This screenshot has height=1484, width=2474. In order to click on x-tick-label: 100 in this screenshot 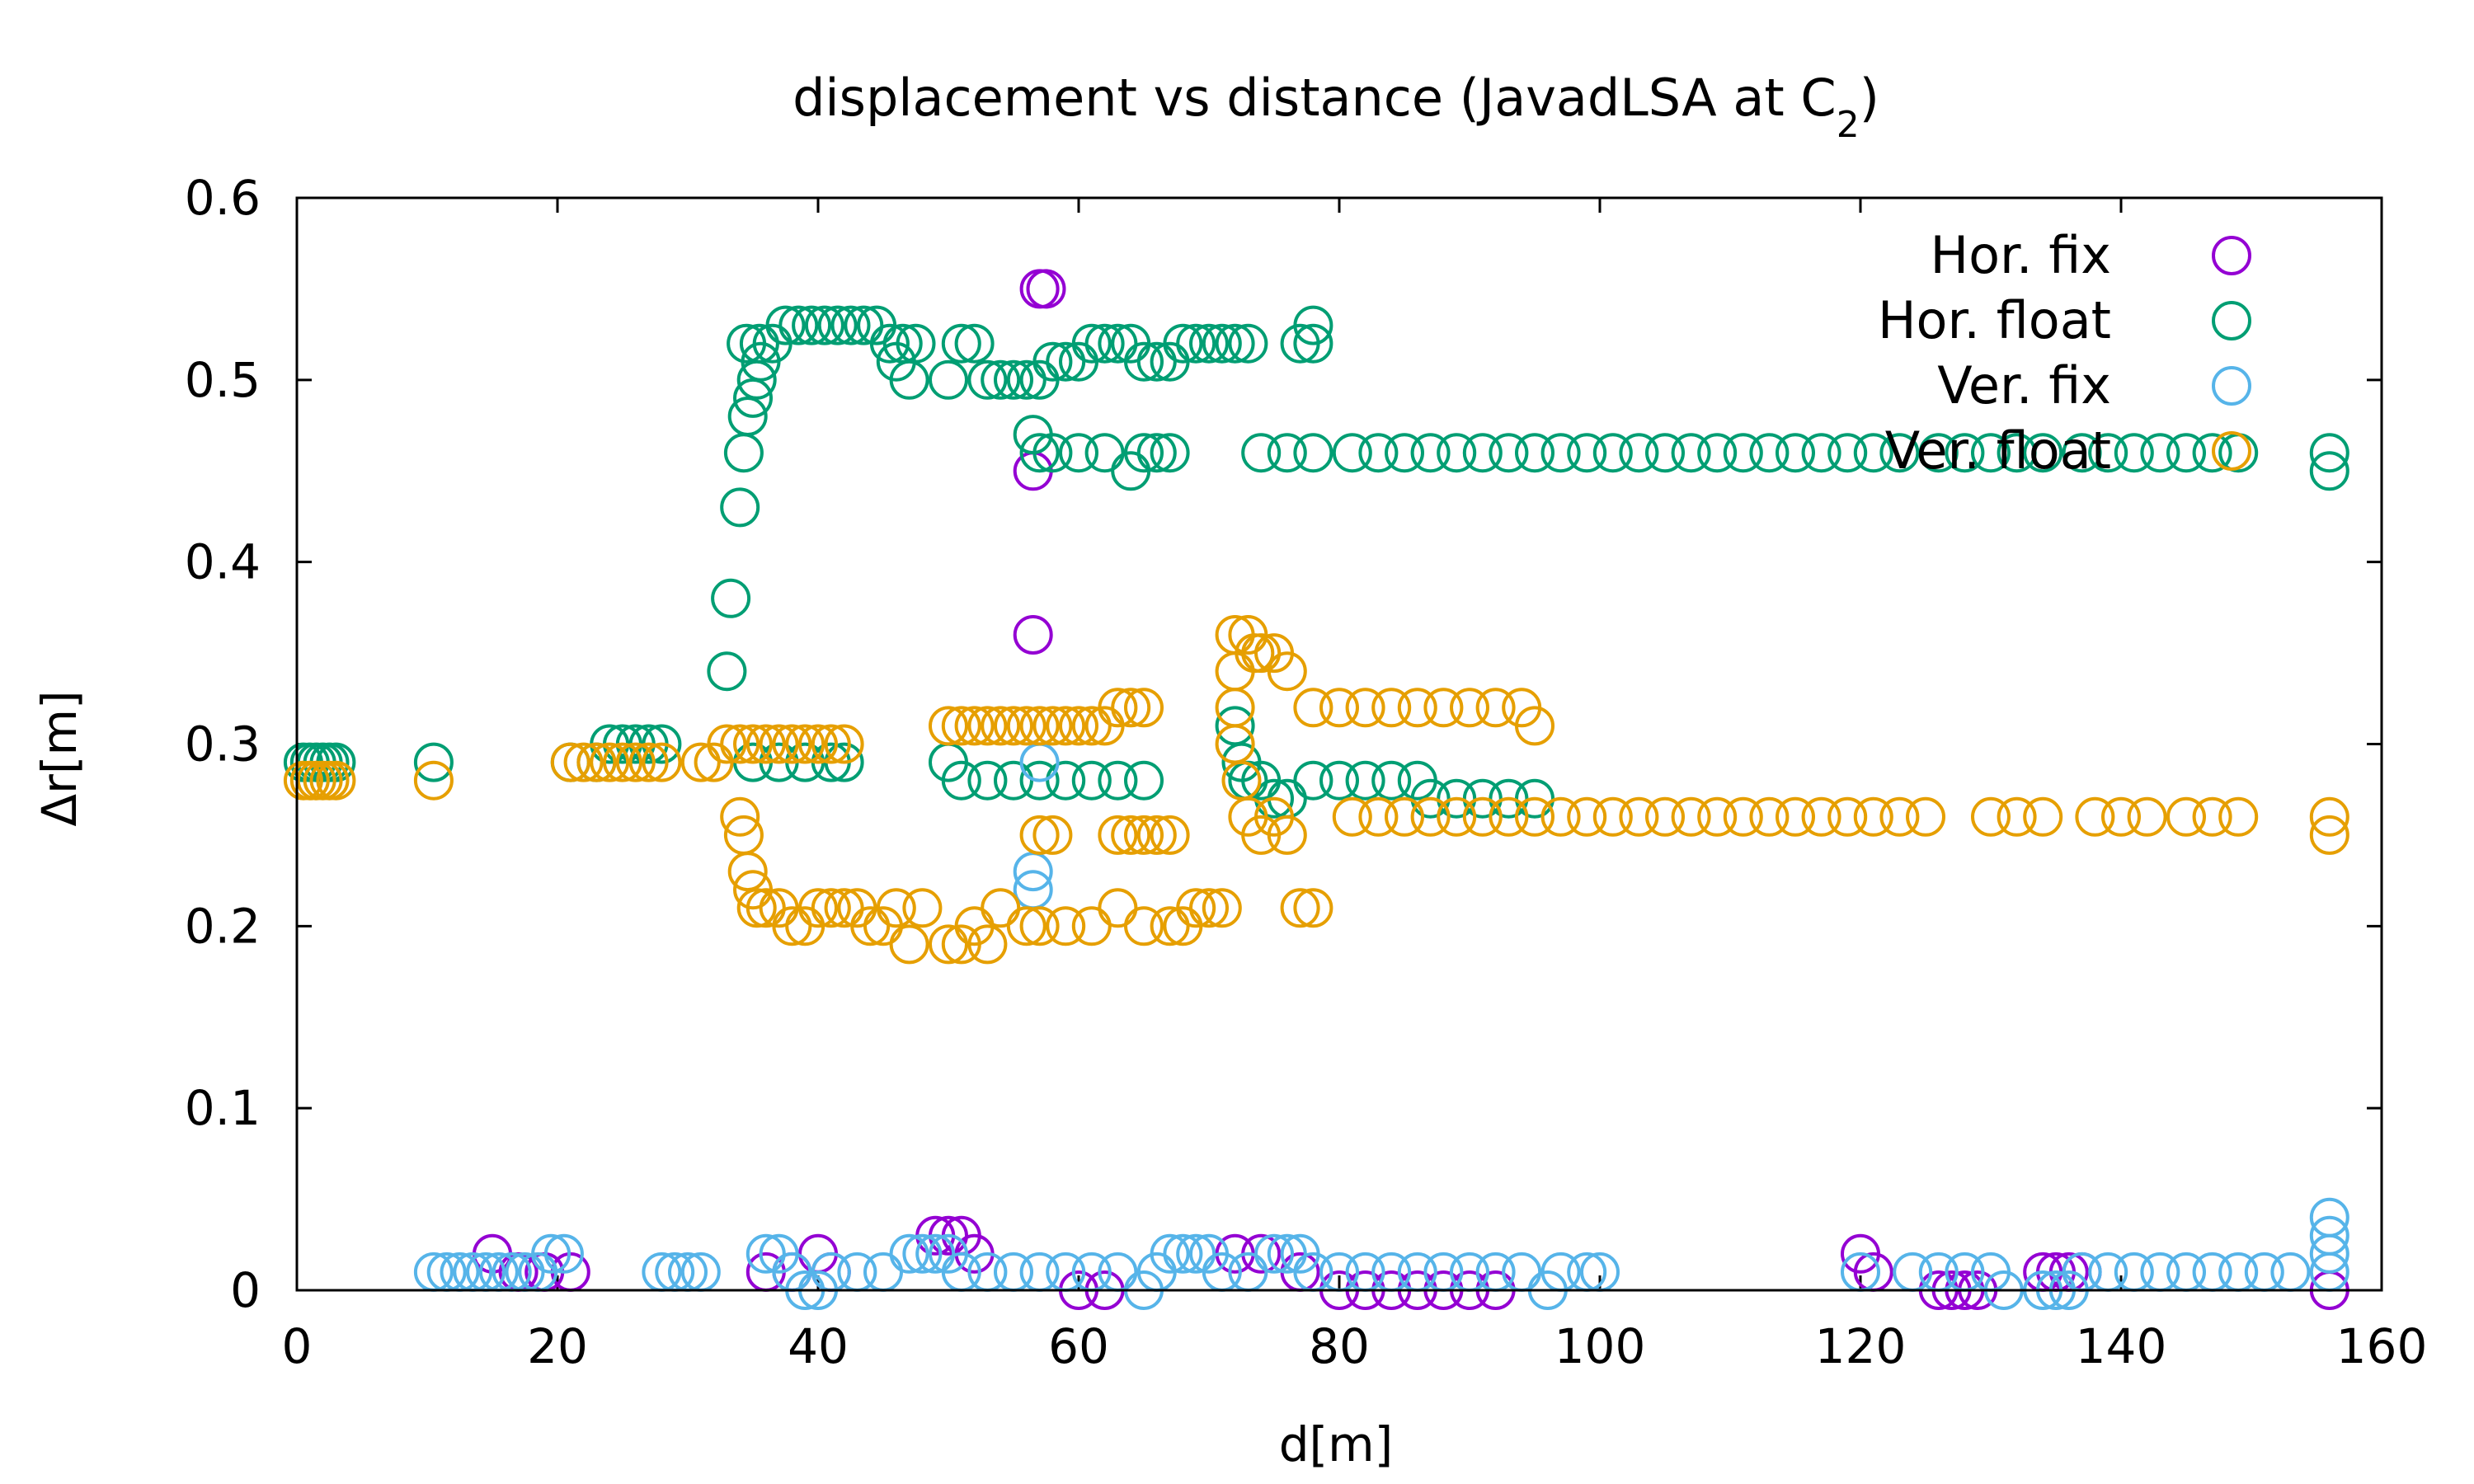, I will do `click(1600, 1346)`.